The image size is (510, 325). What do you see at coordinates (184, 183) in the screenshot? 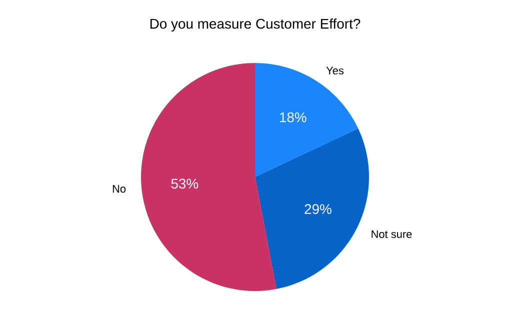
I see `data-label: 53%` at bounding box center [184, 183].